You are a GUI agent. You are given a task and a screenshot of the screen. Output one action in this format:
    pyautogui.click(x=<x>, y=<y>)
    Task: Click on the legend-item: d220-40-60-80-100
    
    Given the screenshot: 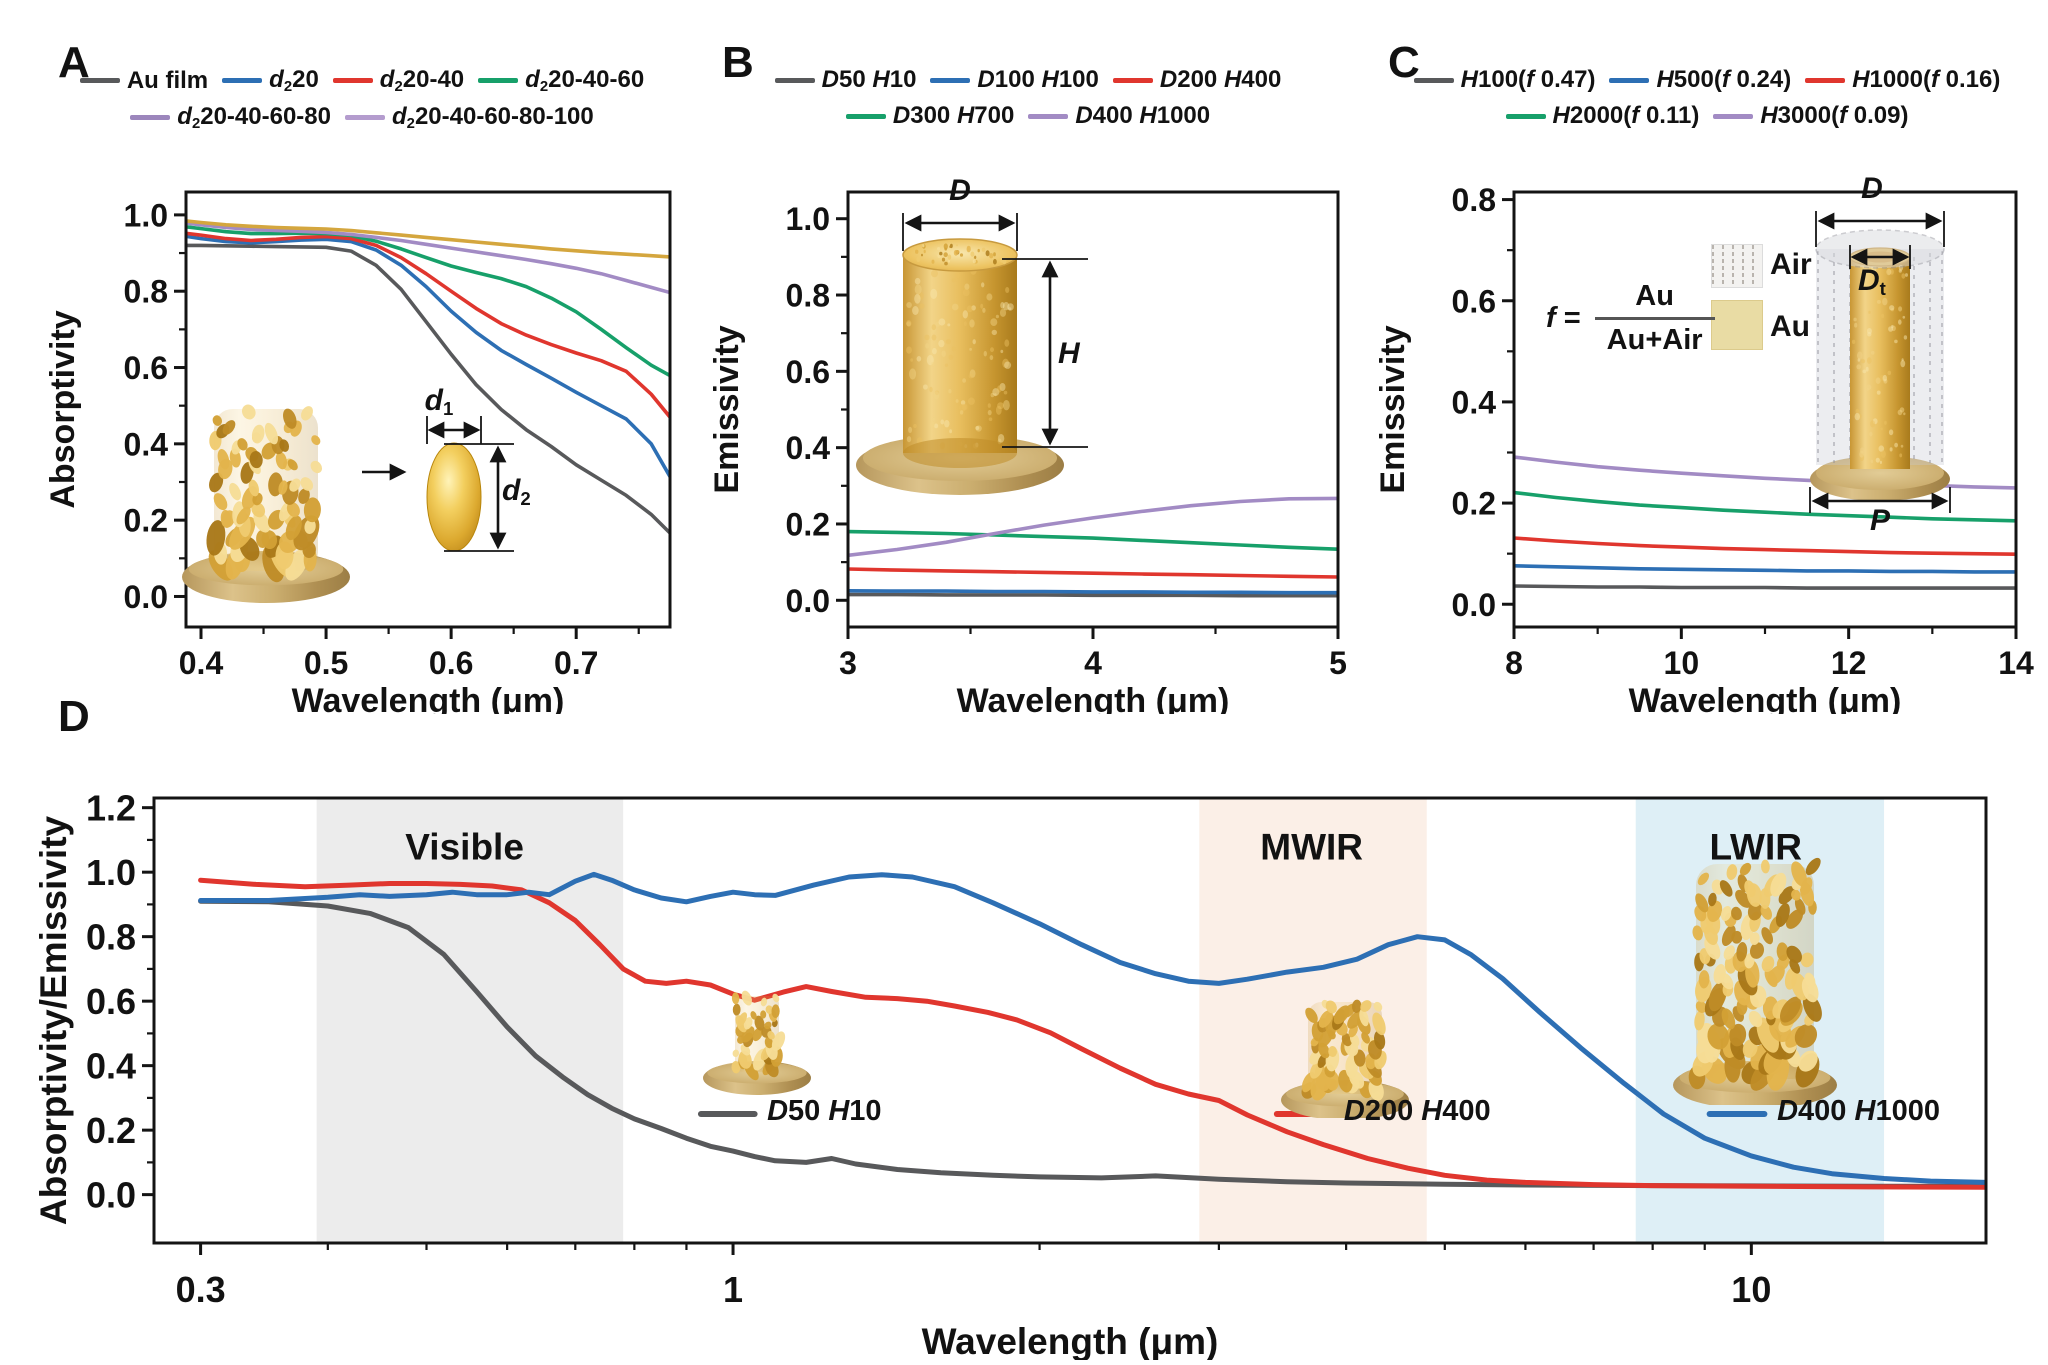 What is the action you would take?
    pyautogui.click(x=469, y=118)
    